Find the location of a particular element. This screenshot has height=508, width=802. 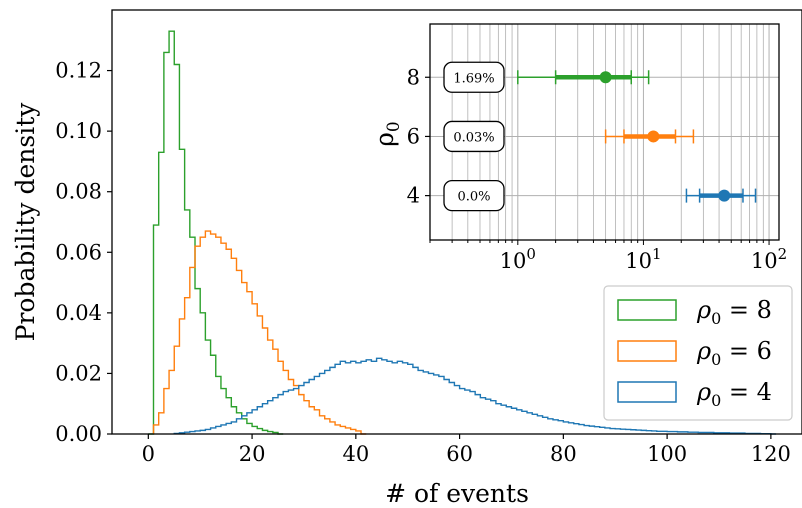

main-x-tick-label: 80 is located at coordinates (563, 454).